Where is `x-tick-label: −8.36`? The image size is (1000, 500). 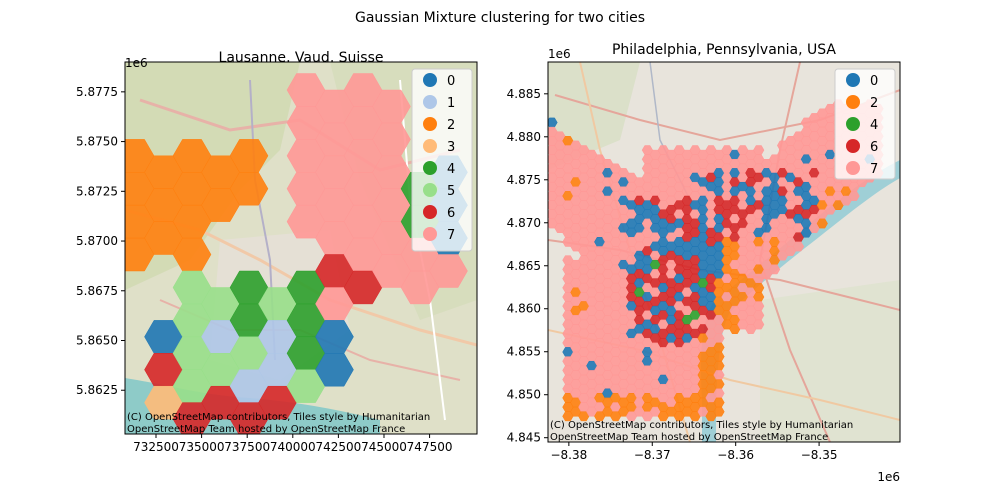
x-tick-label: −8.36 is located at coordinates (735, 455).